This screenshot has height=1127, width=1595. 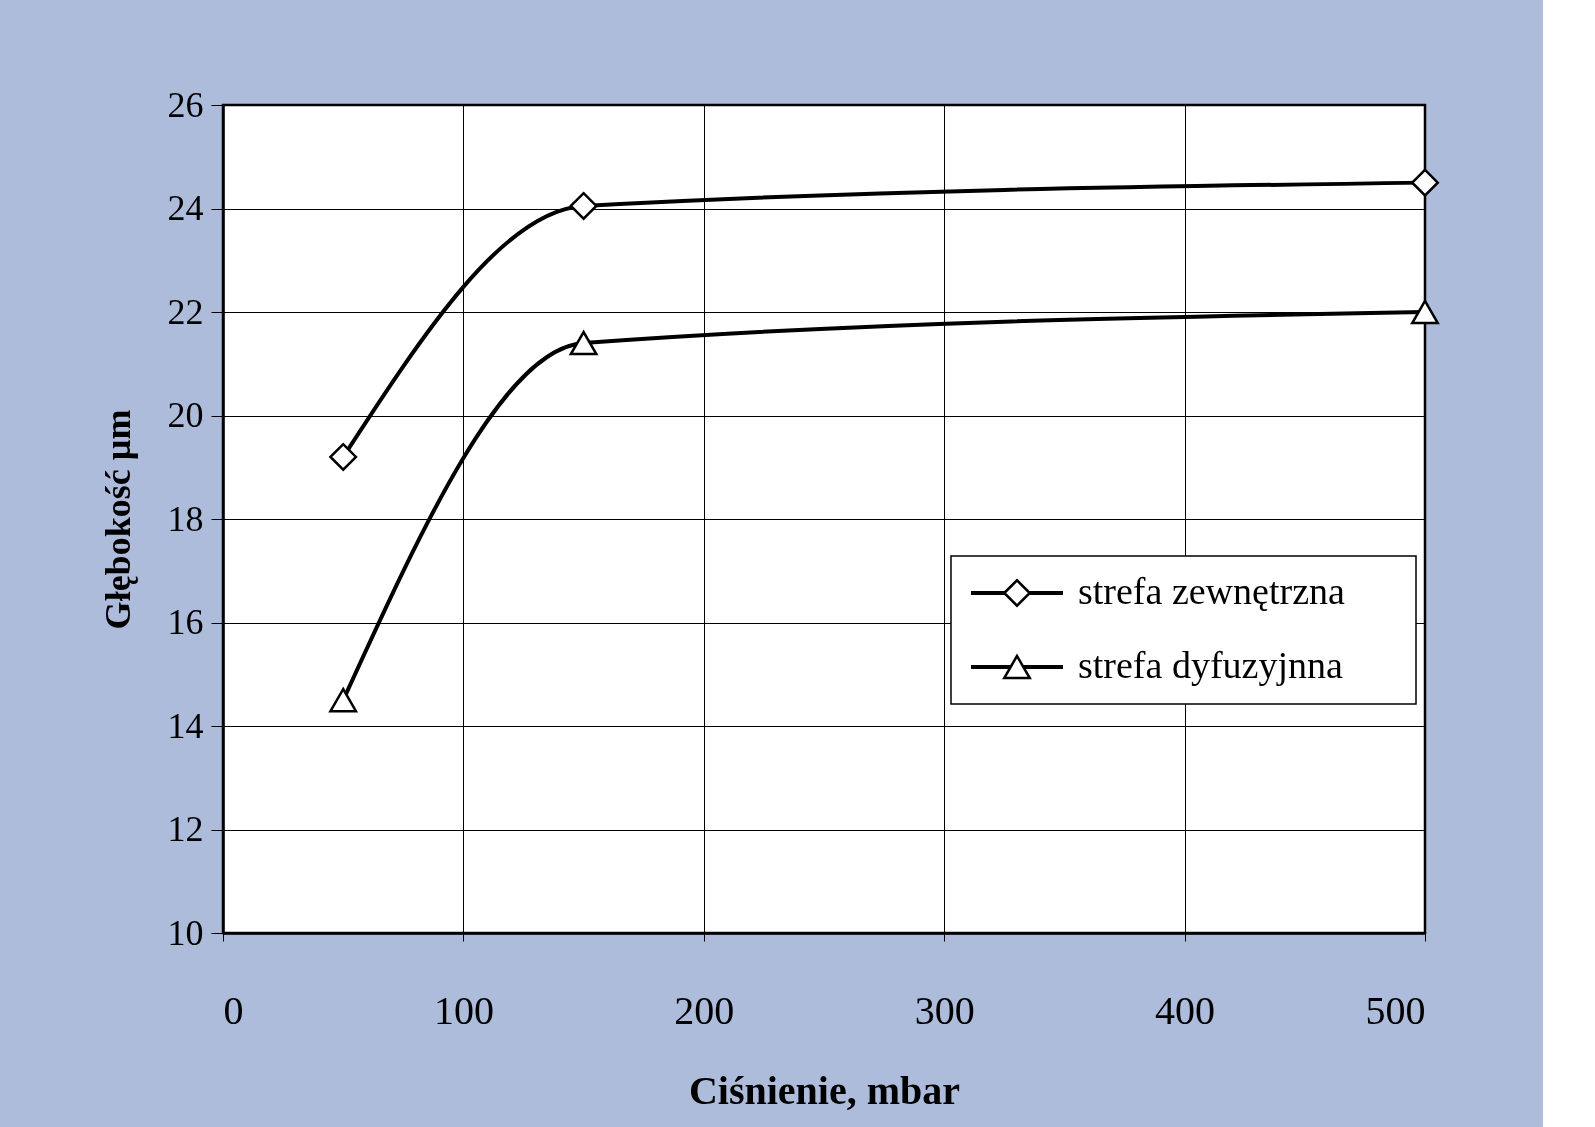 What do you see at coordinates (185, 725) in the screenshot?
I see `y-tick-label: 14` at bounding box center [185, 725].